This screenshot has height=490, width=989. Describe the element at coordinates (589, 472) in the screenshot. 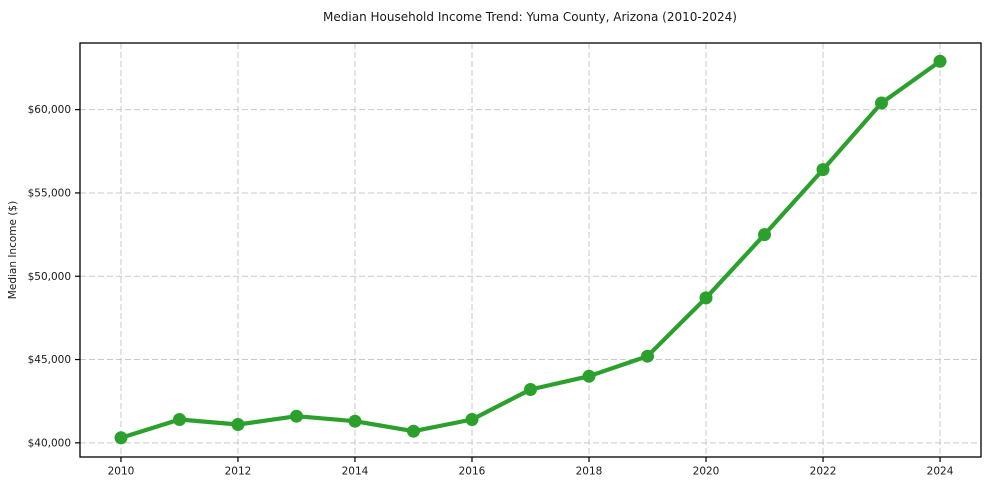

I see `x-tick-label: 2018` at that location.